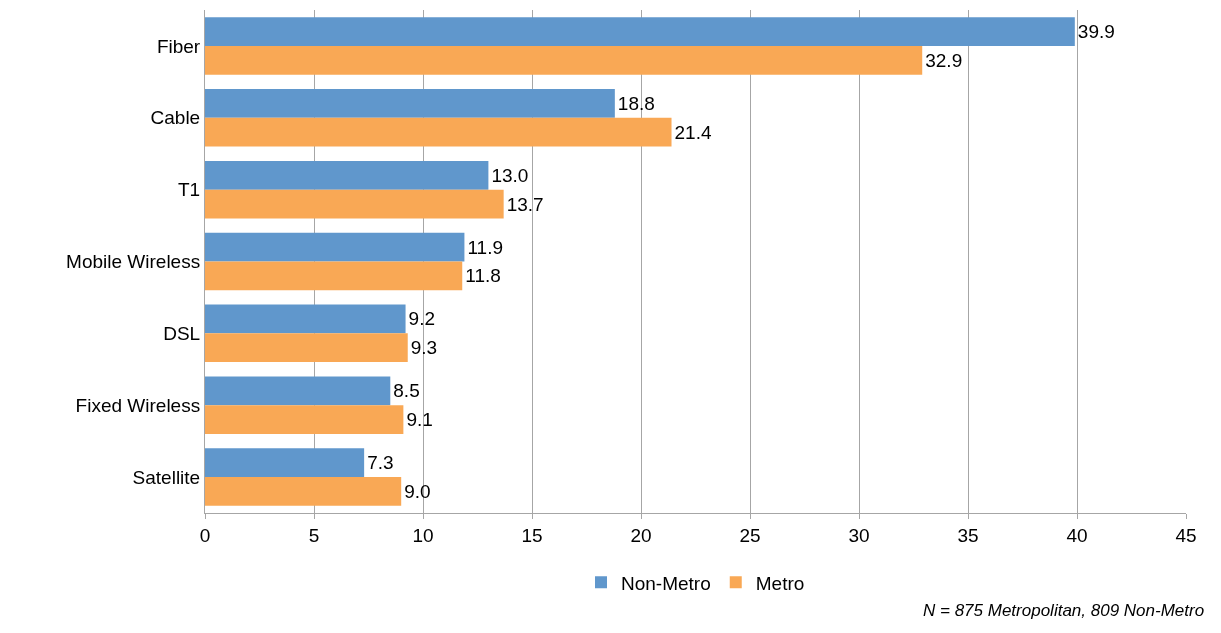 Image resolution: width=1221 pixels, height=633 pixels. I want to click on y-tick-label: Fiber, so click(178, 46).